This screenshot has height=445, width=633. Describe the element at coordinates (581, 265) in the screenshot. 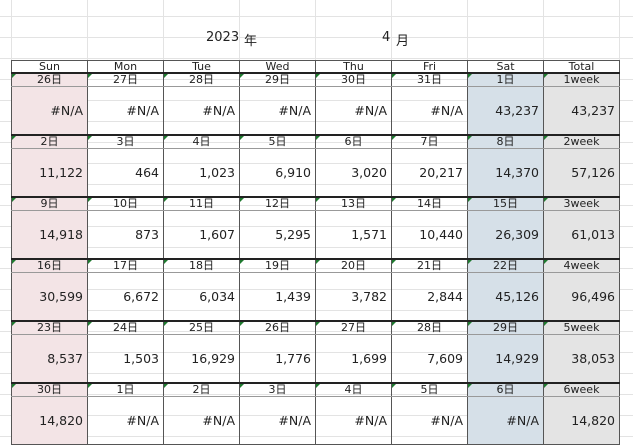

I see `date-cell-total: 4week` at that location.